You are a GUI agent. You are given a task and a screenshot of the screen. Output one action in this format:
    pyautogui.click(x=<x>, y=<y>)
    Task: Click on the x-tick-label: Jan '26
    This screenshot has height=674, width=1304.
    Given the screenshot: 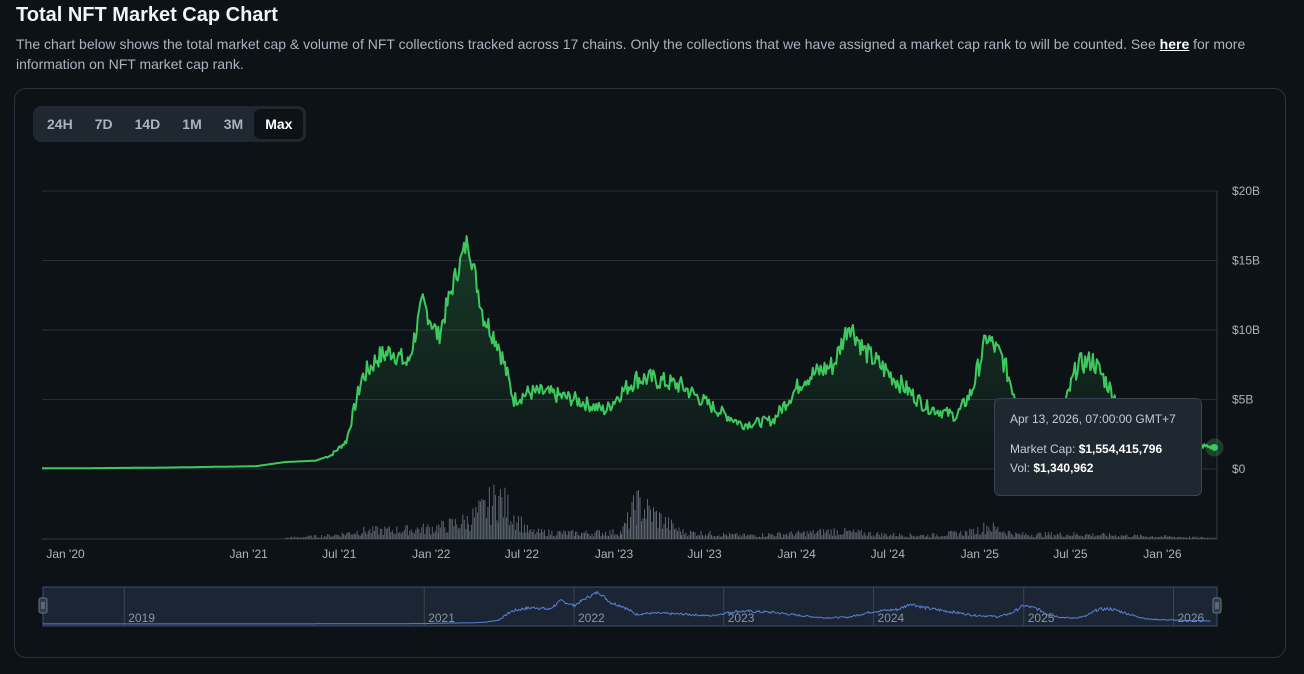 What is the action you would take?
    pyautogui.click(x=1162, y=554)
    